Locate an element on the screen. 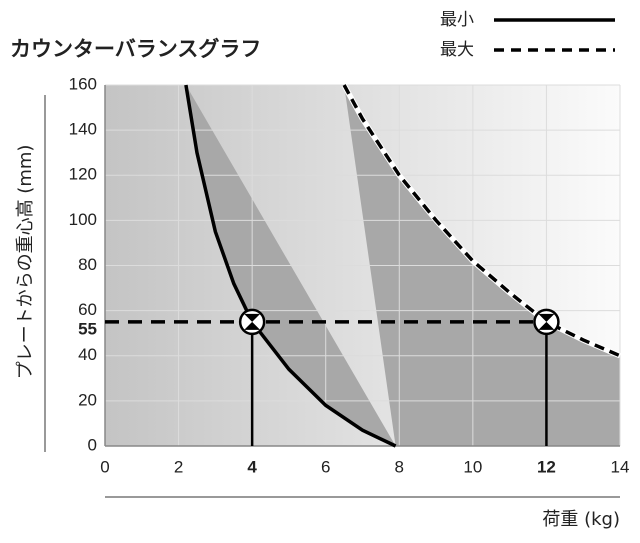  y-tick-label: 80 is located at coordinates (87, 264).